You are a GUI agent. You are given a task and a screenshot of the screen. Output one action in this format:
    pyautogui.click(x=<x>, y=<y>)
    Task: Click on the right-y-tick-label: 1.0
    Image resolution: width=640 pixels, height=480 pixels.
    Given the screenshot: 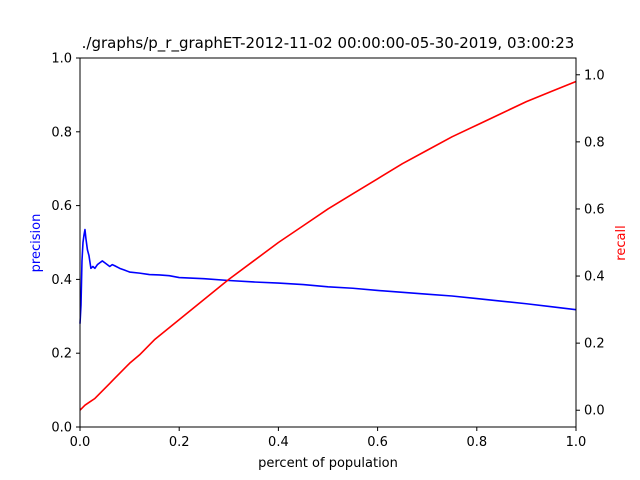 What is the action you would take?
    pyautogui.click(x=594, y=75)
    